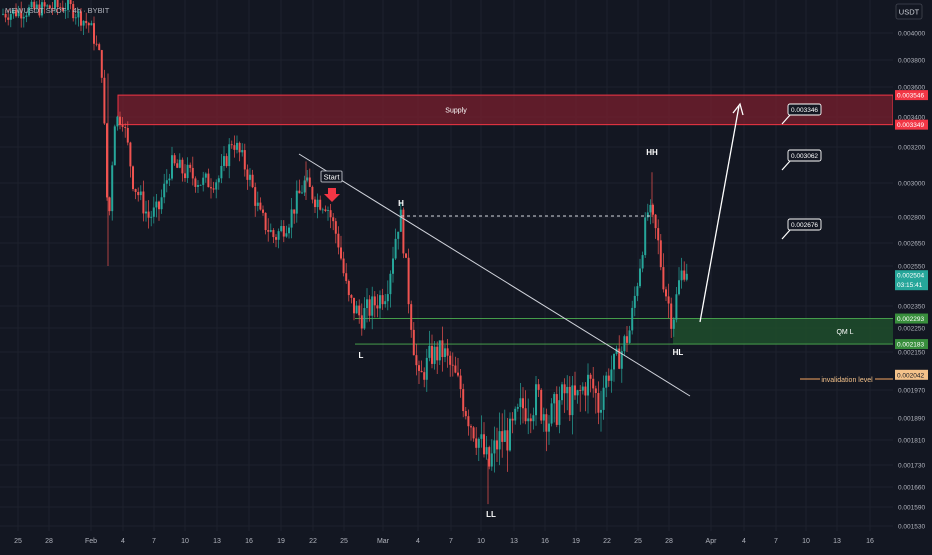  Describe the element at coordinates (911, 318) in the screenshot. I see `qml-top-tag` at that location.